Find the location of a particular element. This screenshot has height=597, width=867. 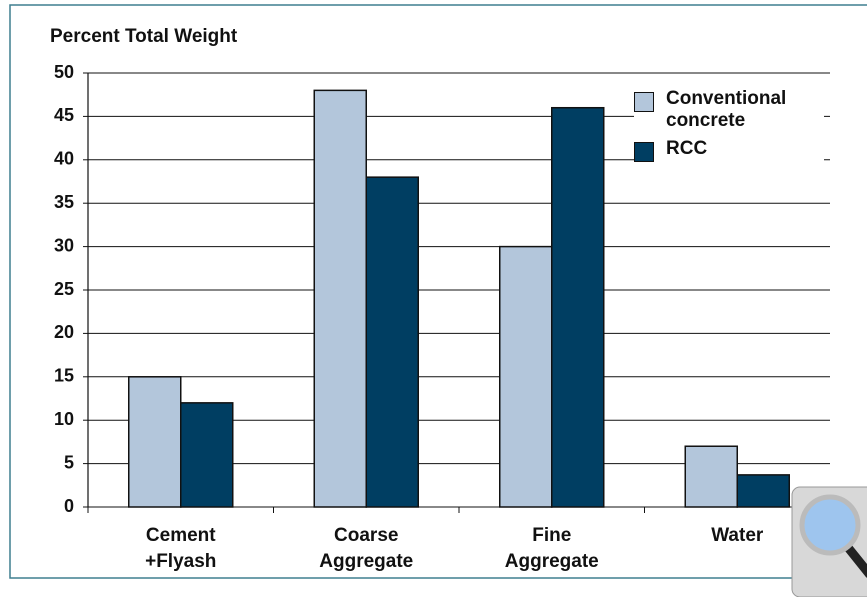

legend-item: RCC is located at coordinates (729, 150).